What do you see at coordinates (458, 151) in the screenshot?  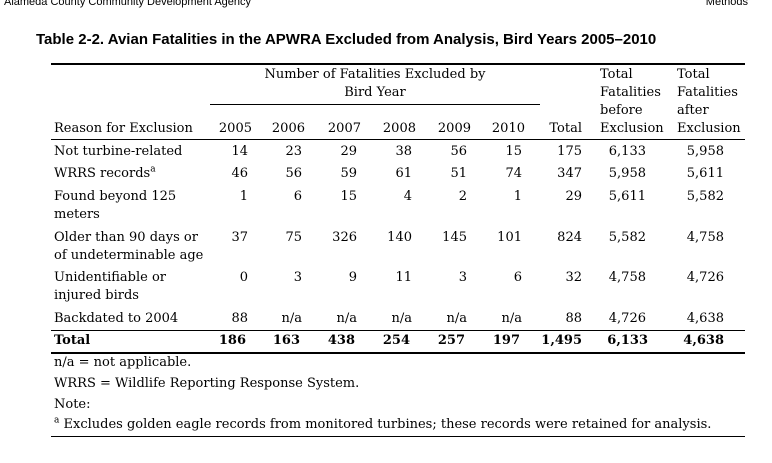 I see `cell-2009: 56` at bounding box center [458, 151].